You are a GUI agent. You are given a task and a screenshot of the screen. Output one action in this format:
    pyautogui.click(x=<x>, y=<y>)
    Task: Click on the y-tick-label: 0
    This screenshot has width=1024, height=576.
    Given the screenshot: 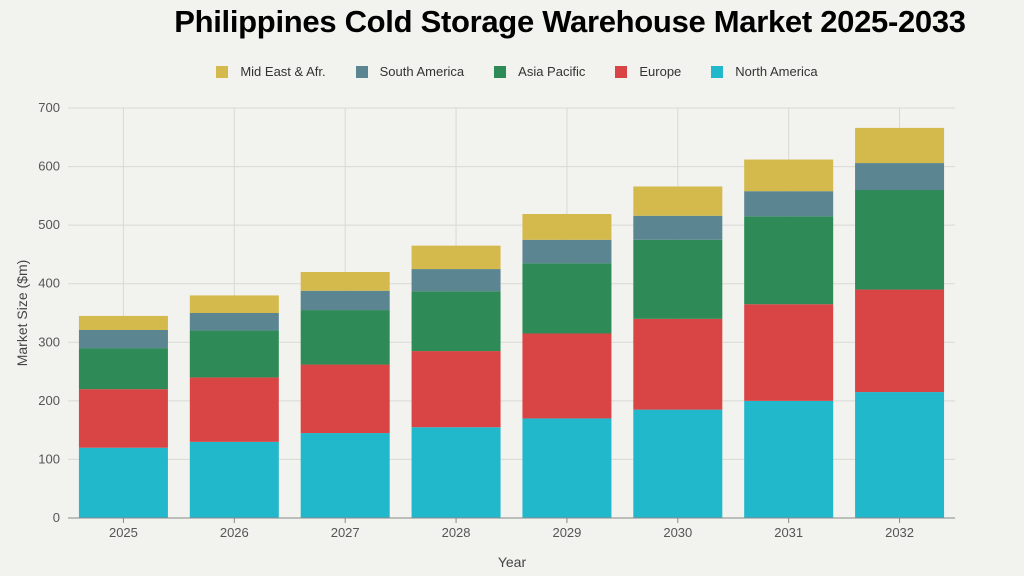 What is the action you would take?
    pyautogui.click(x=56, y=517)
    